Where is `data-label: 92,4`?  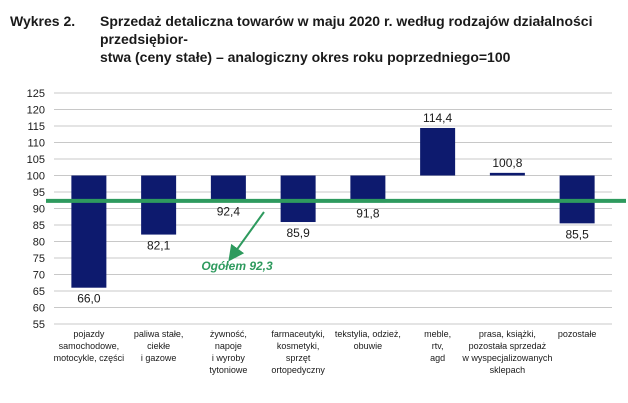
data-label: 92,4 is located at coordinates (229, 212).